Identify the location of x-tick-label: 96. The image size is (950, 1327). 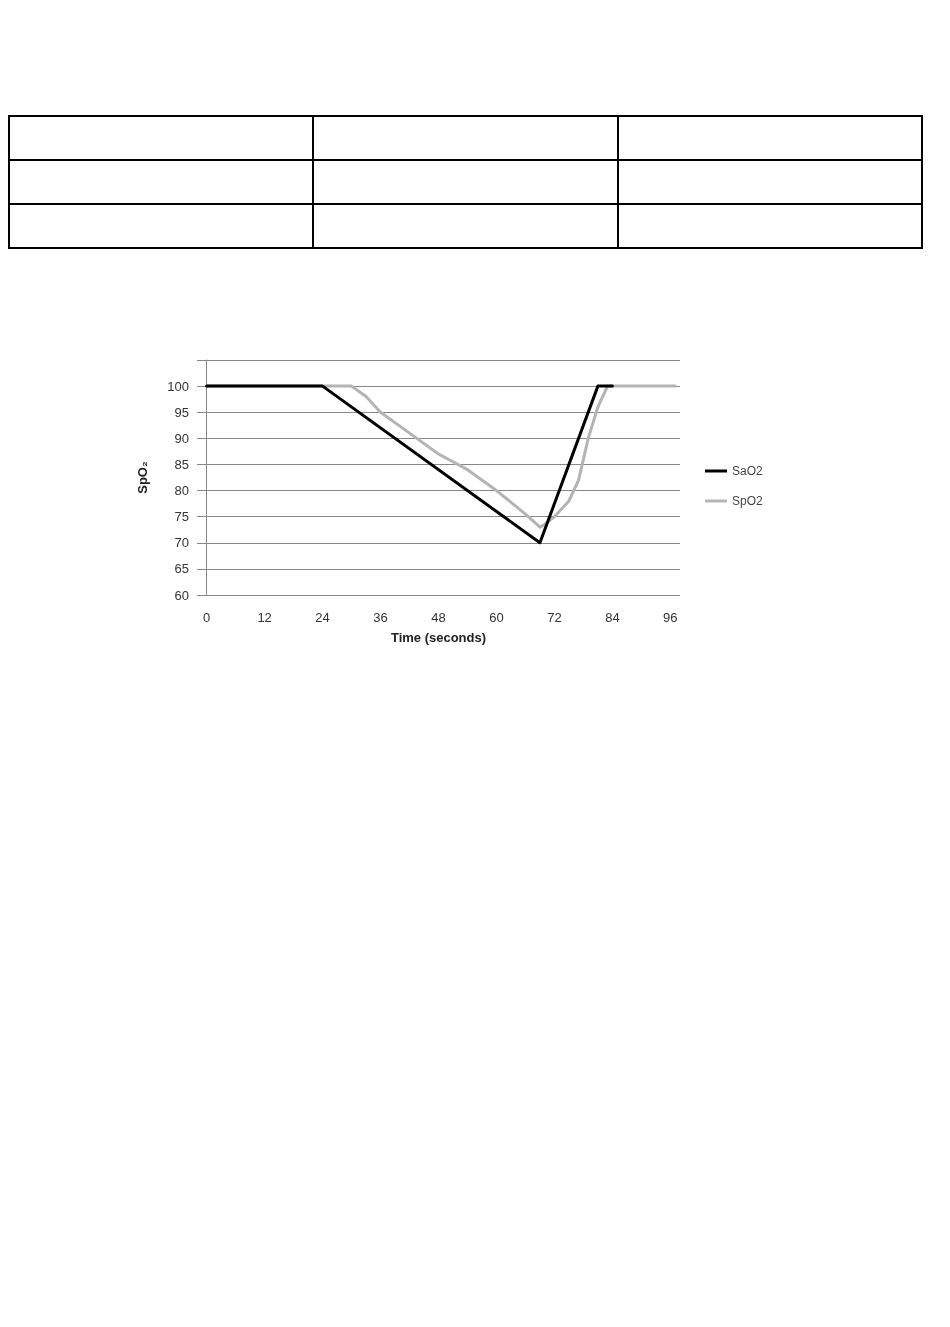
(670, 617).